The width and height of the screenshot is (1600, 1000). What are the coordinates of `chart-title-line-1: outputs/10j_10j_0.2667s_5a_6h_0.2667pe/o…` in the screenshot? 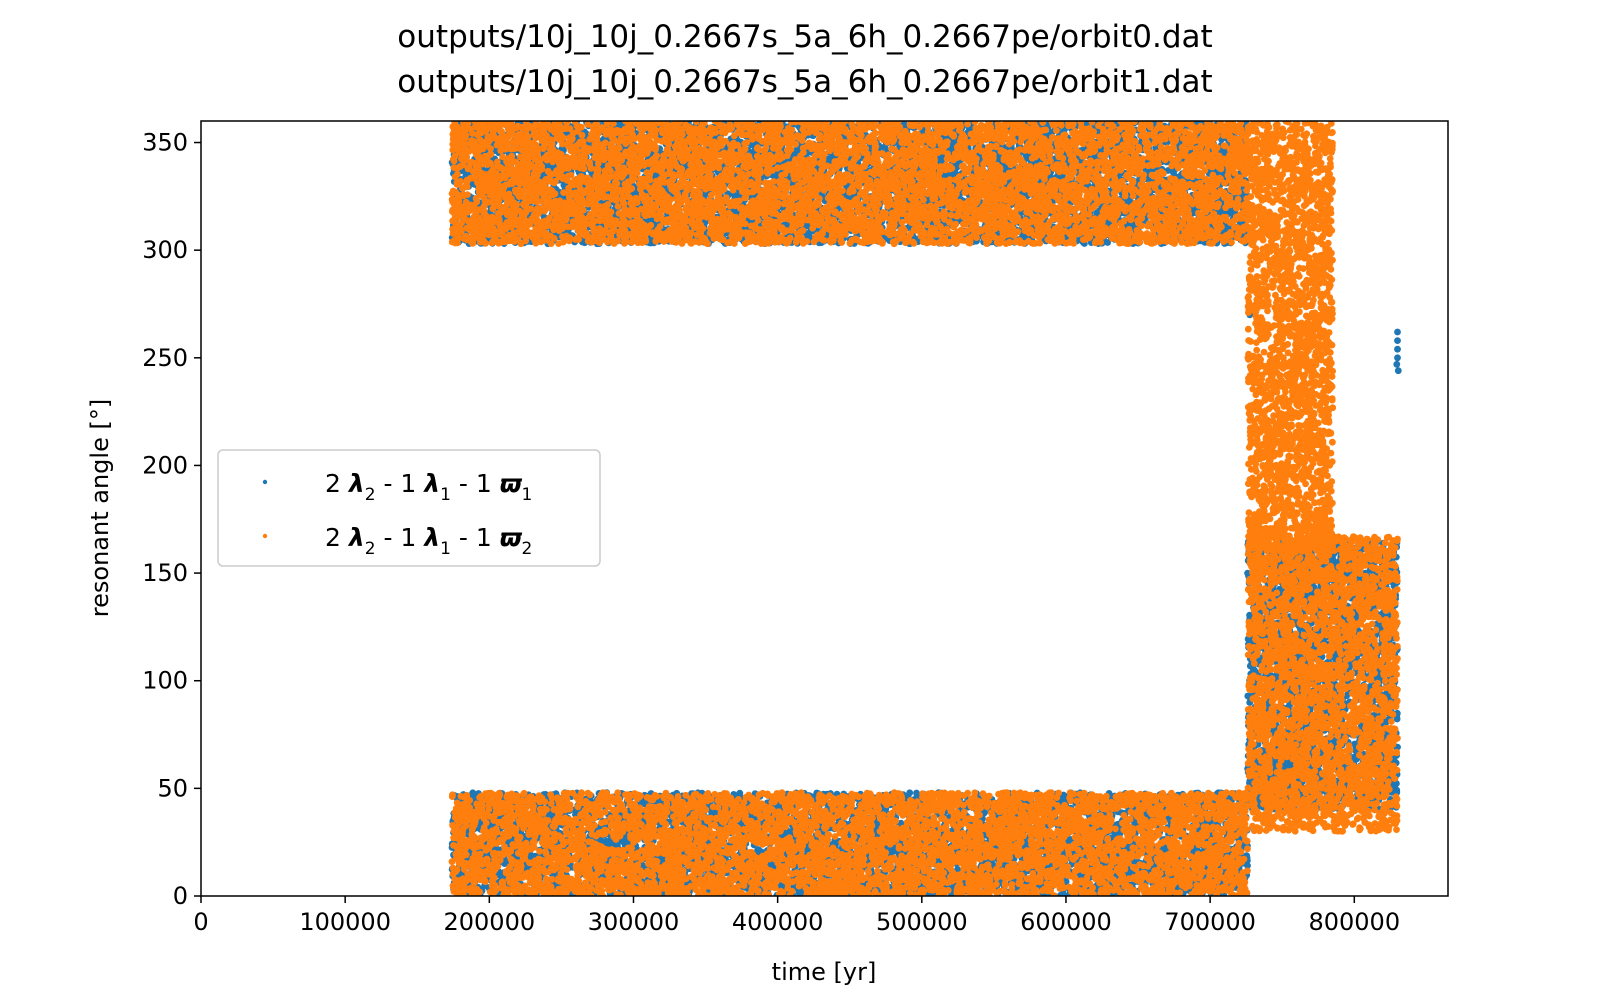 It's located at (804, 37).